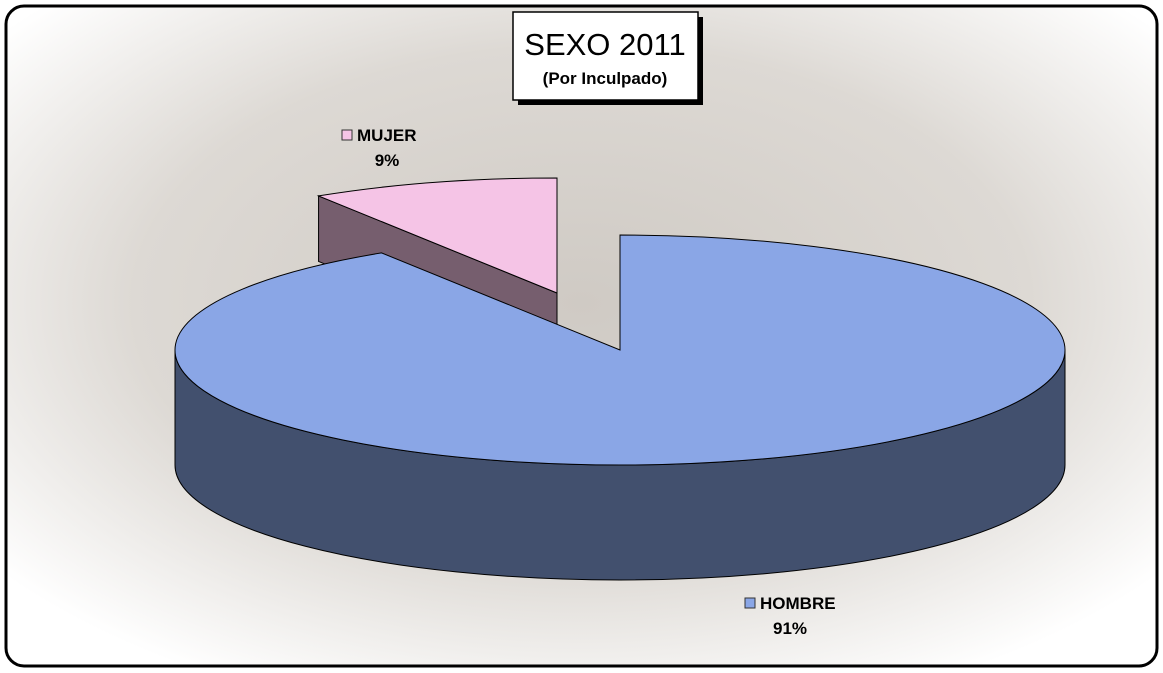  I want to click on chart-title: SEXO 2011, so click(604, 44).